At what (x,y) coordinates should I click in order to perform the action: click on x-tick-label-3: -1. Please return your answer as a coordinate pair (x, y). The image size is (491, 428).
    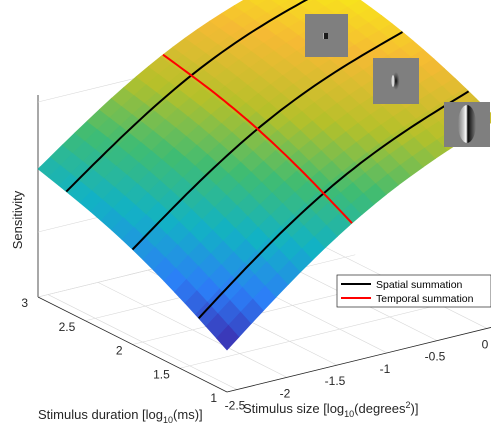
    Looking at the image, I should click on (385, 369).